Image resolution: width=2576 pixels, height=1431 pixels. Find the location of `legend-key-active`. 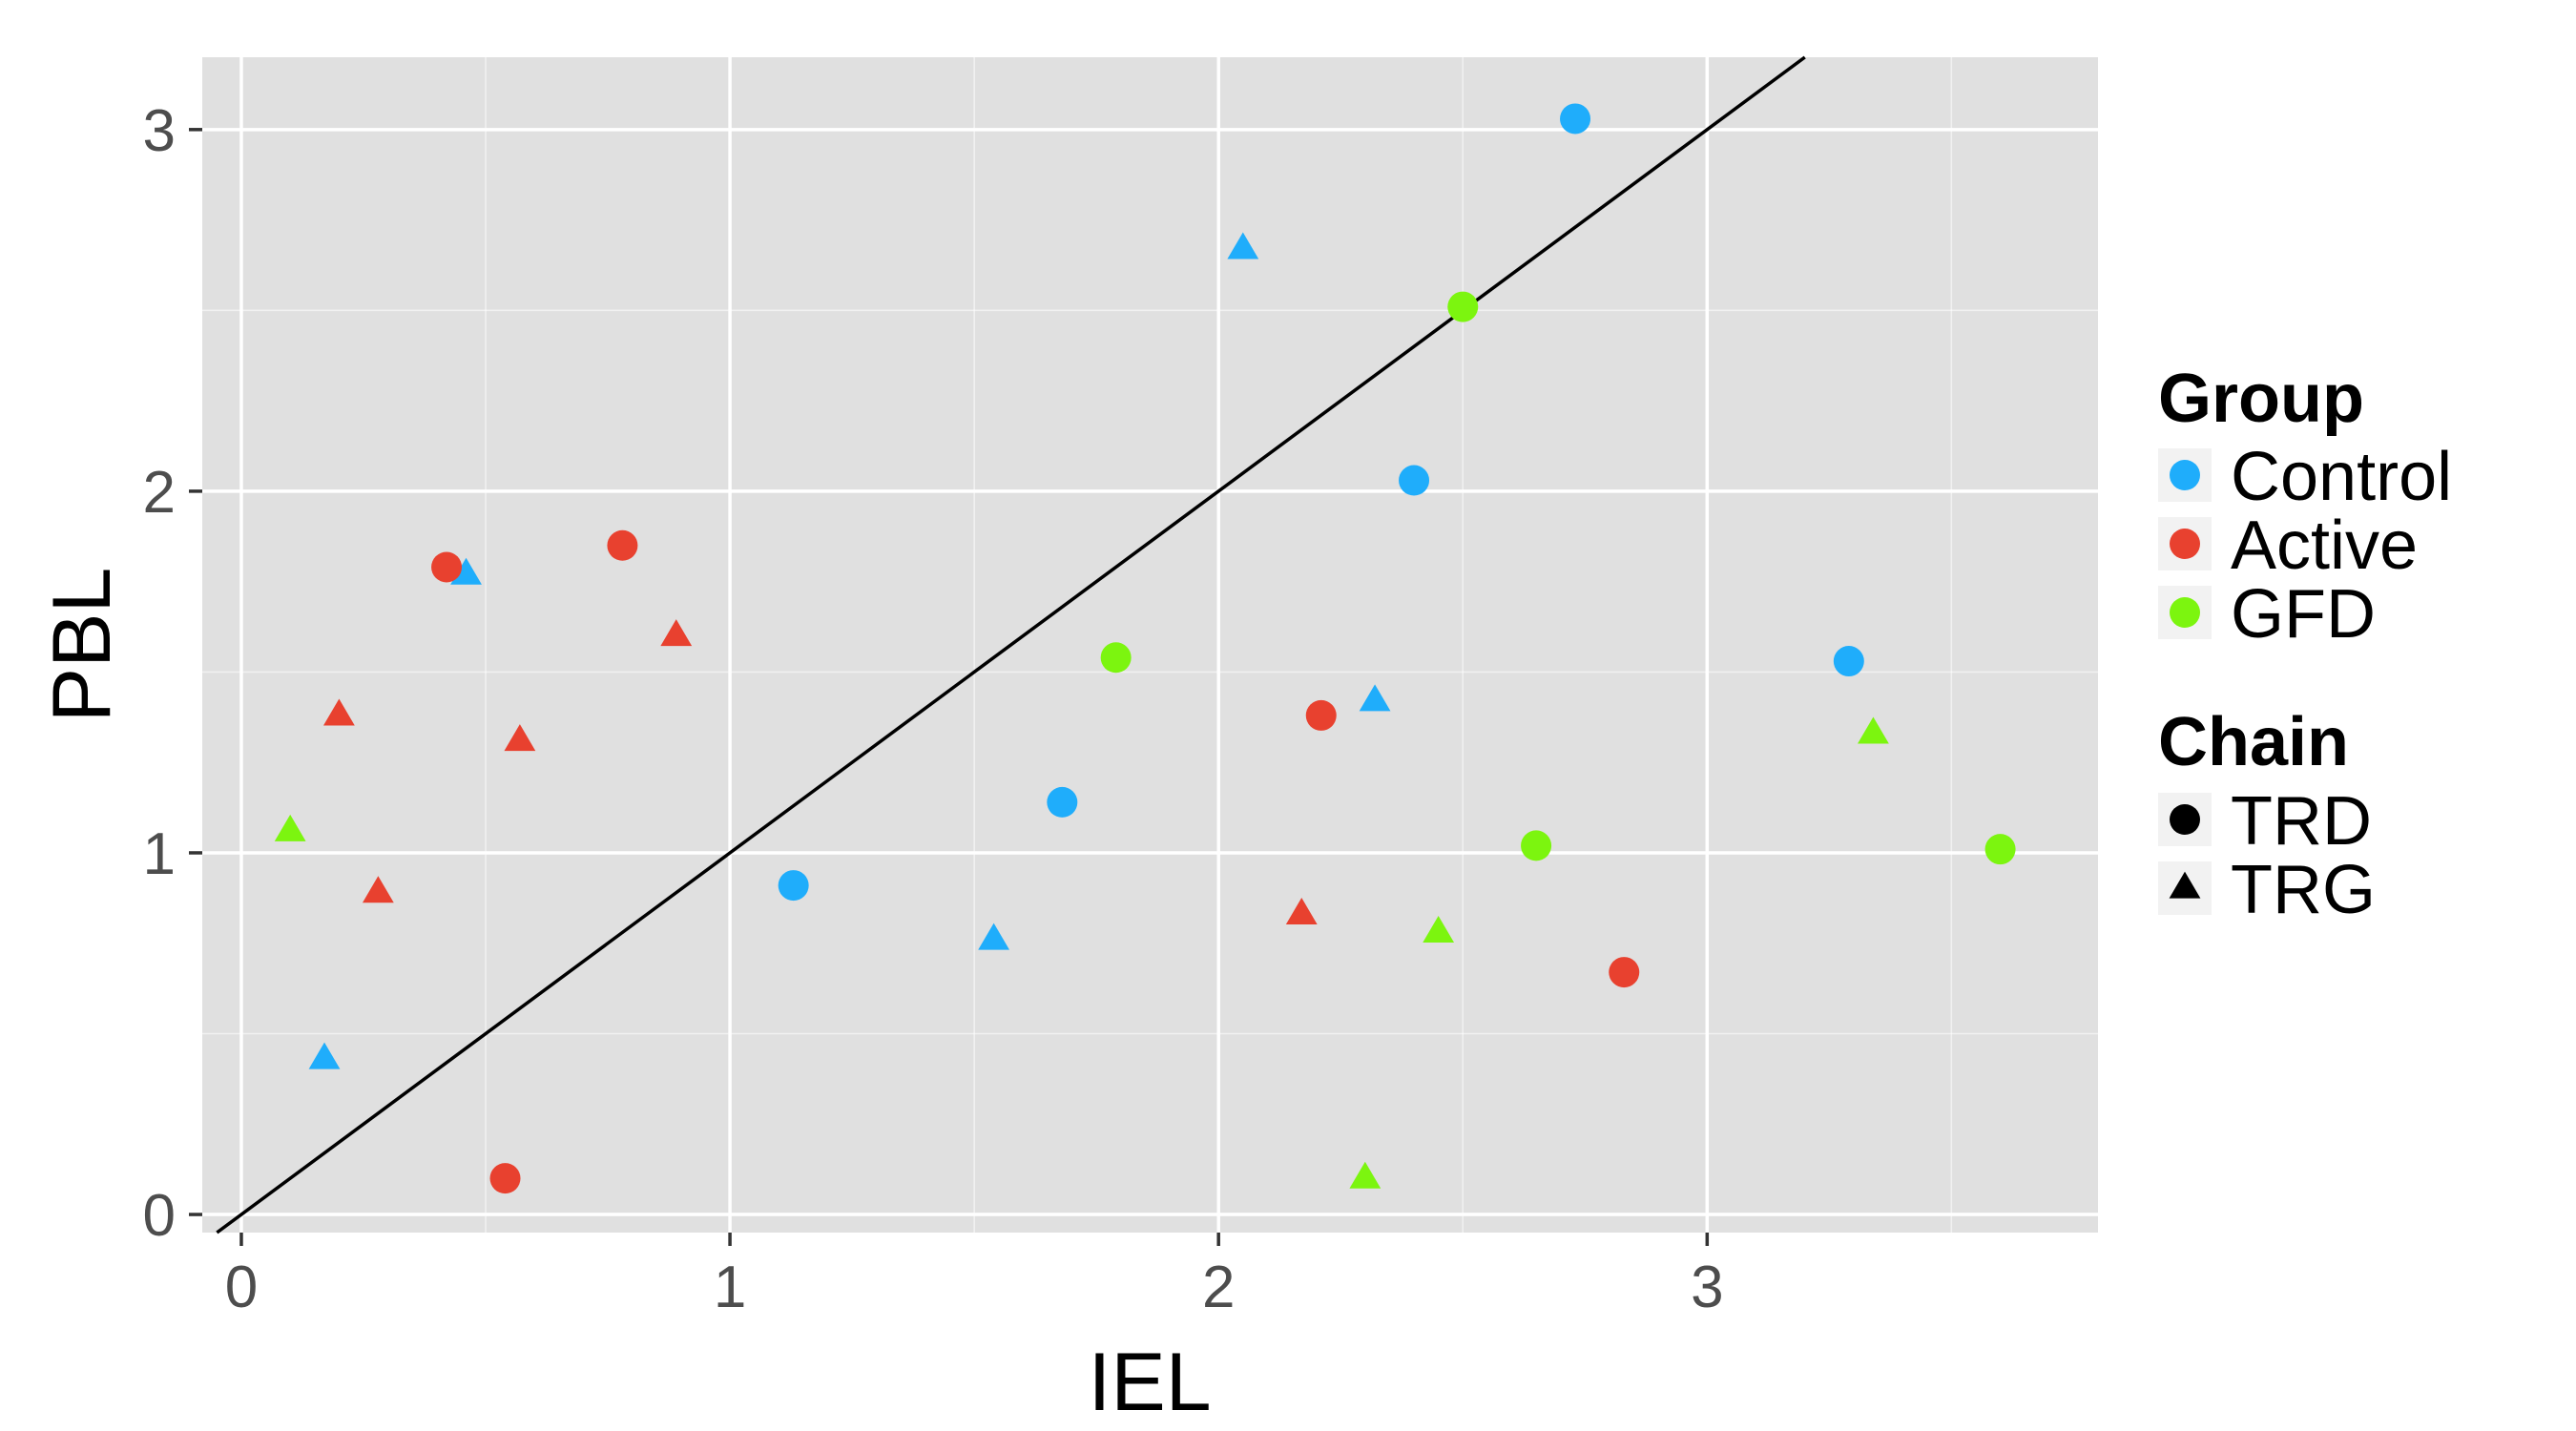

legend-key-active is located at coordinates (2185, 544).